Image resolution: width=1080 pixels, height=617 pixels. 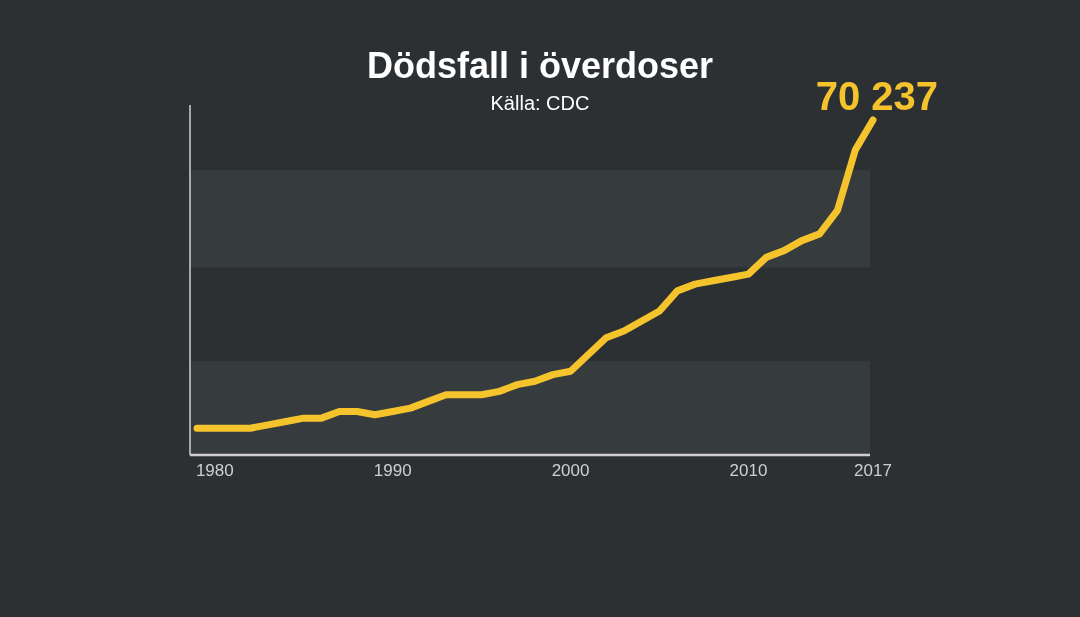 What do you see at coordinates (214, 470) in the screenshot?
I see `x-tick-label: 1980` at bounding box center [214, 470].